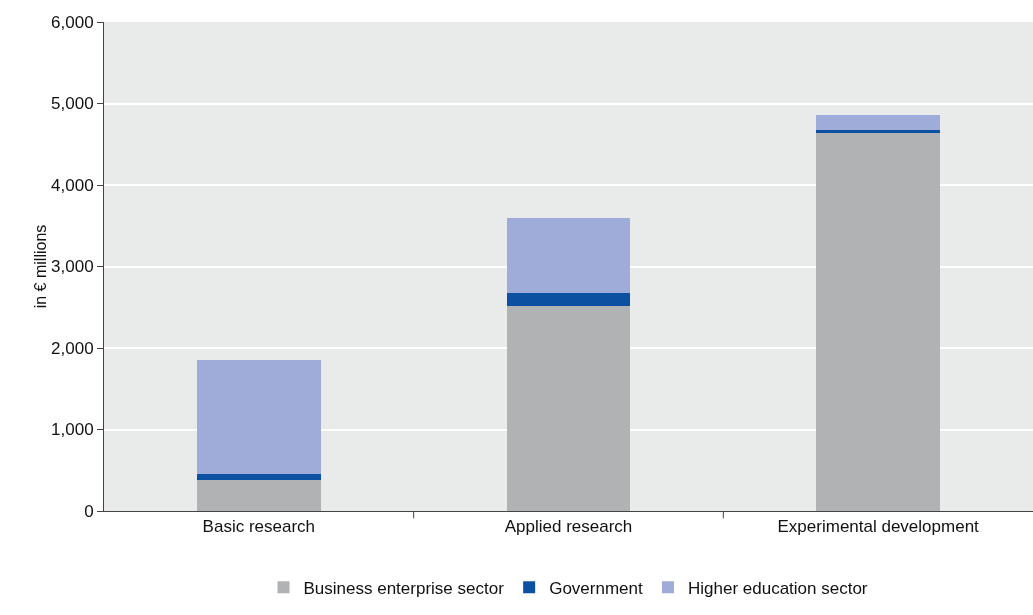 This screenshot has width=1033, height=615. I want to click on legend-label: Government, so click(596, 588).